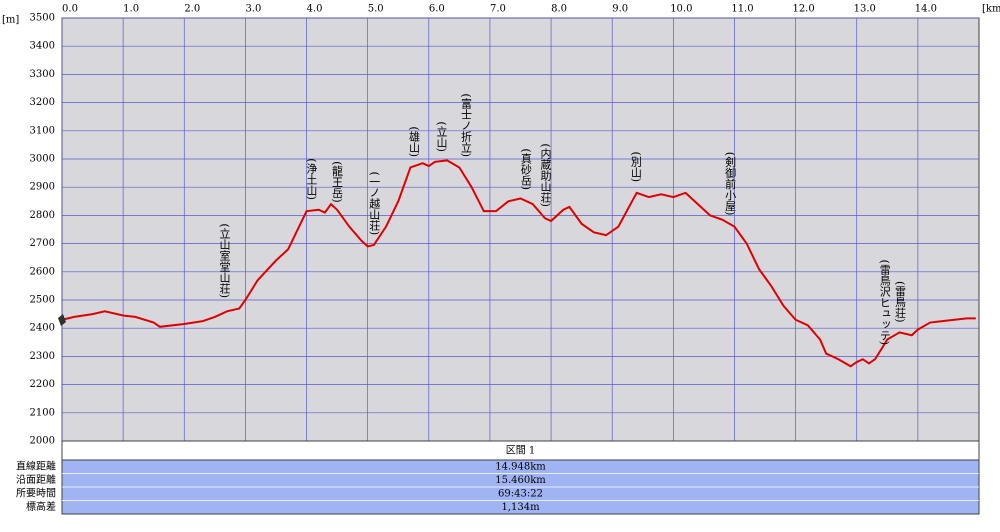  Describe the element at coordinates (437, 9) in the screenshot. I see `x-tick-label: 6.0` at that location.